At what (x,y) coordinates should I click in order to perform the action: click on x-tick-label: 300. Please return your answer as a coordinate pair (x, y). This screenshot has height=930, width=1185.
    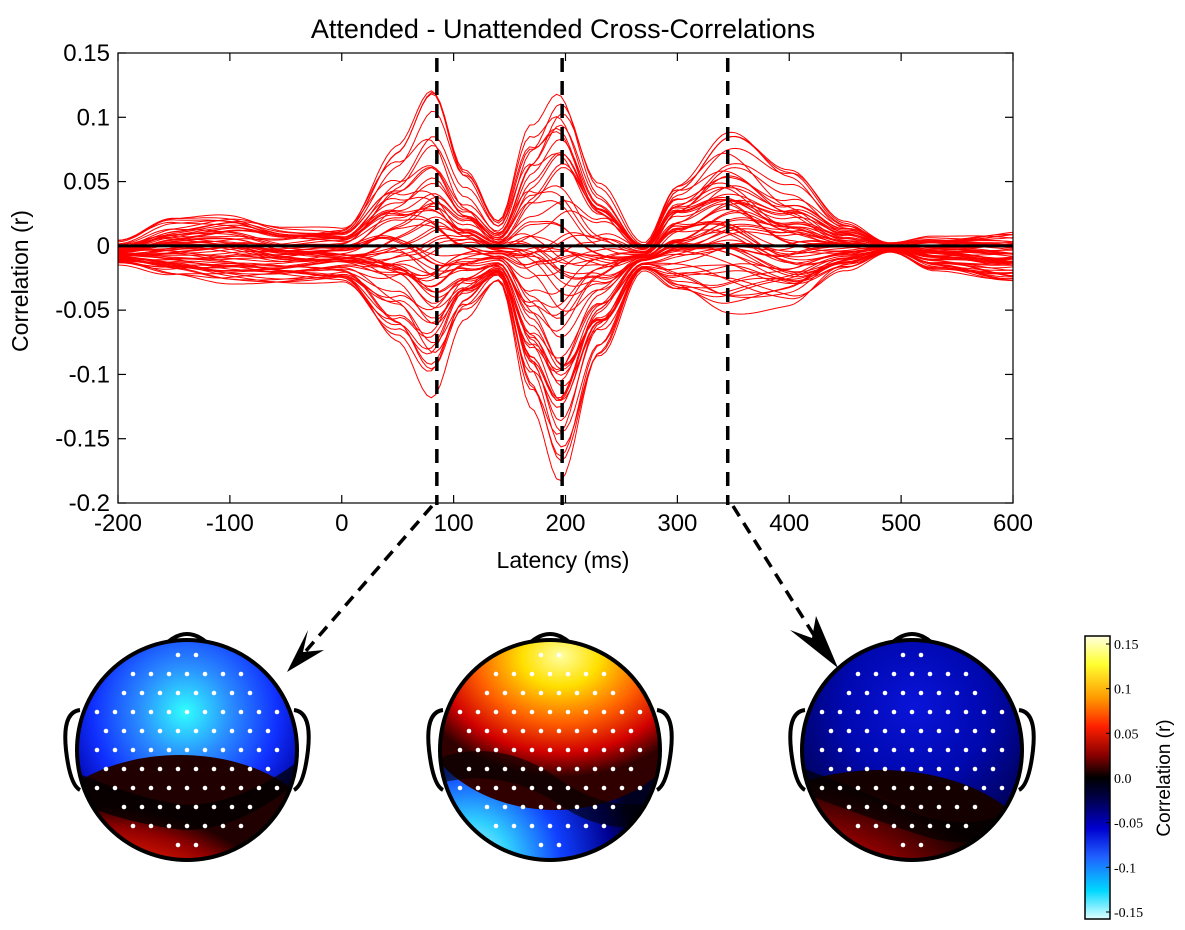
    Looking at the image, I should click on (677, 523).